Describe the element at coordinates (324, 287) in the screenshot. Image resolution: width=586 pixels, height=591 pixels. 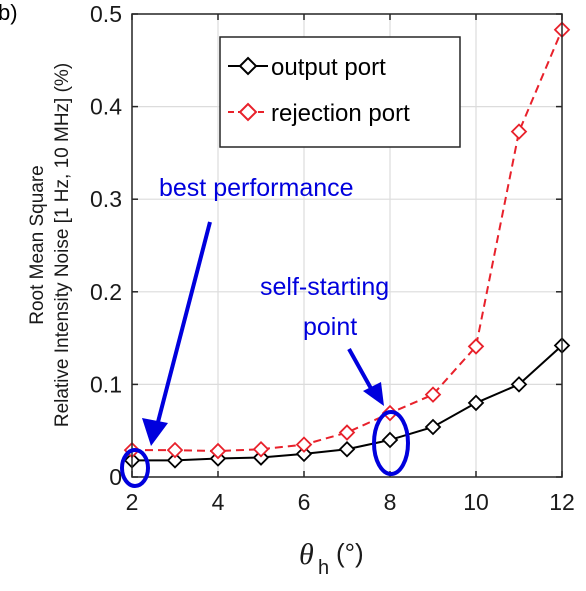
I see `annotation-self-starting-line-1: self-starting` at that location.